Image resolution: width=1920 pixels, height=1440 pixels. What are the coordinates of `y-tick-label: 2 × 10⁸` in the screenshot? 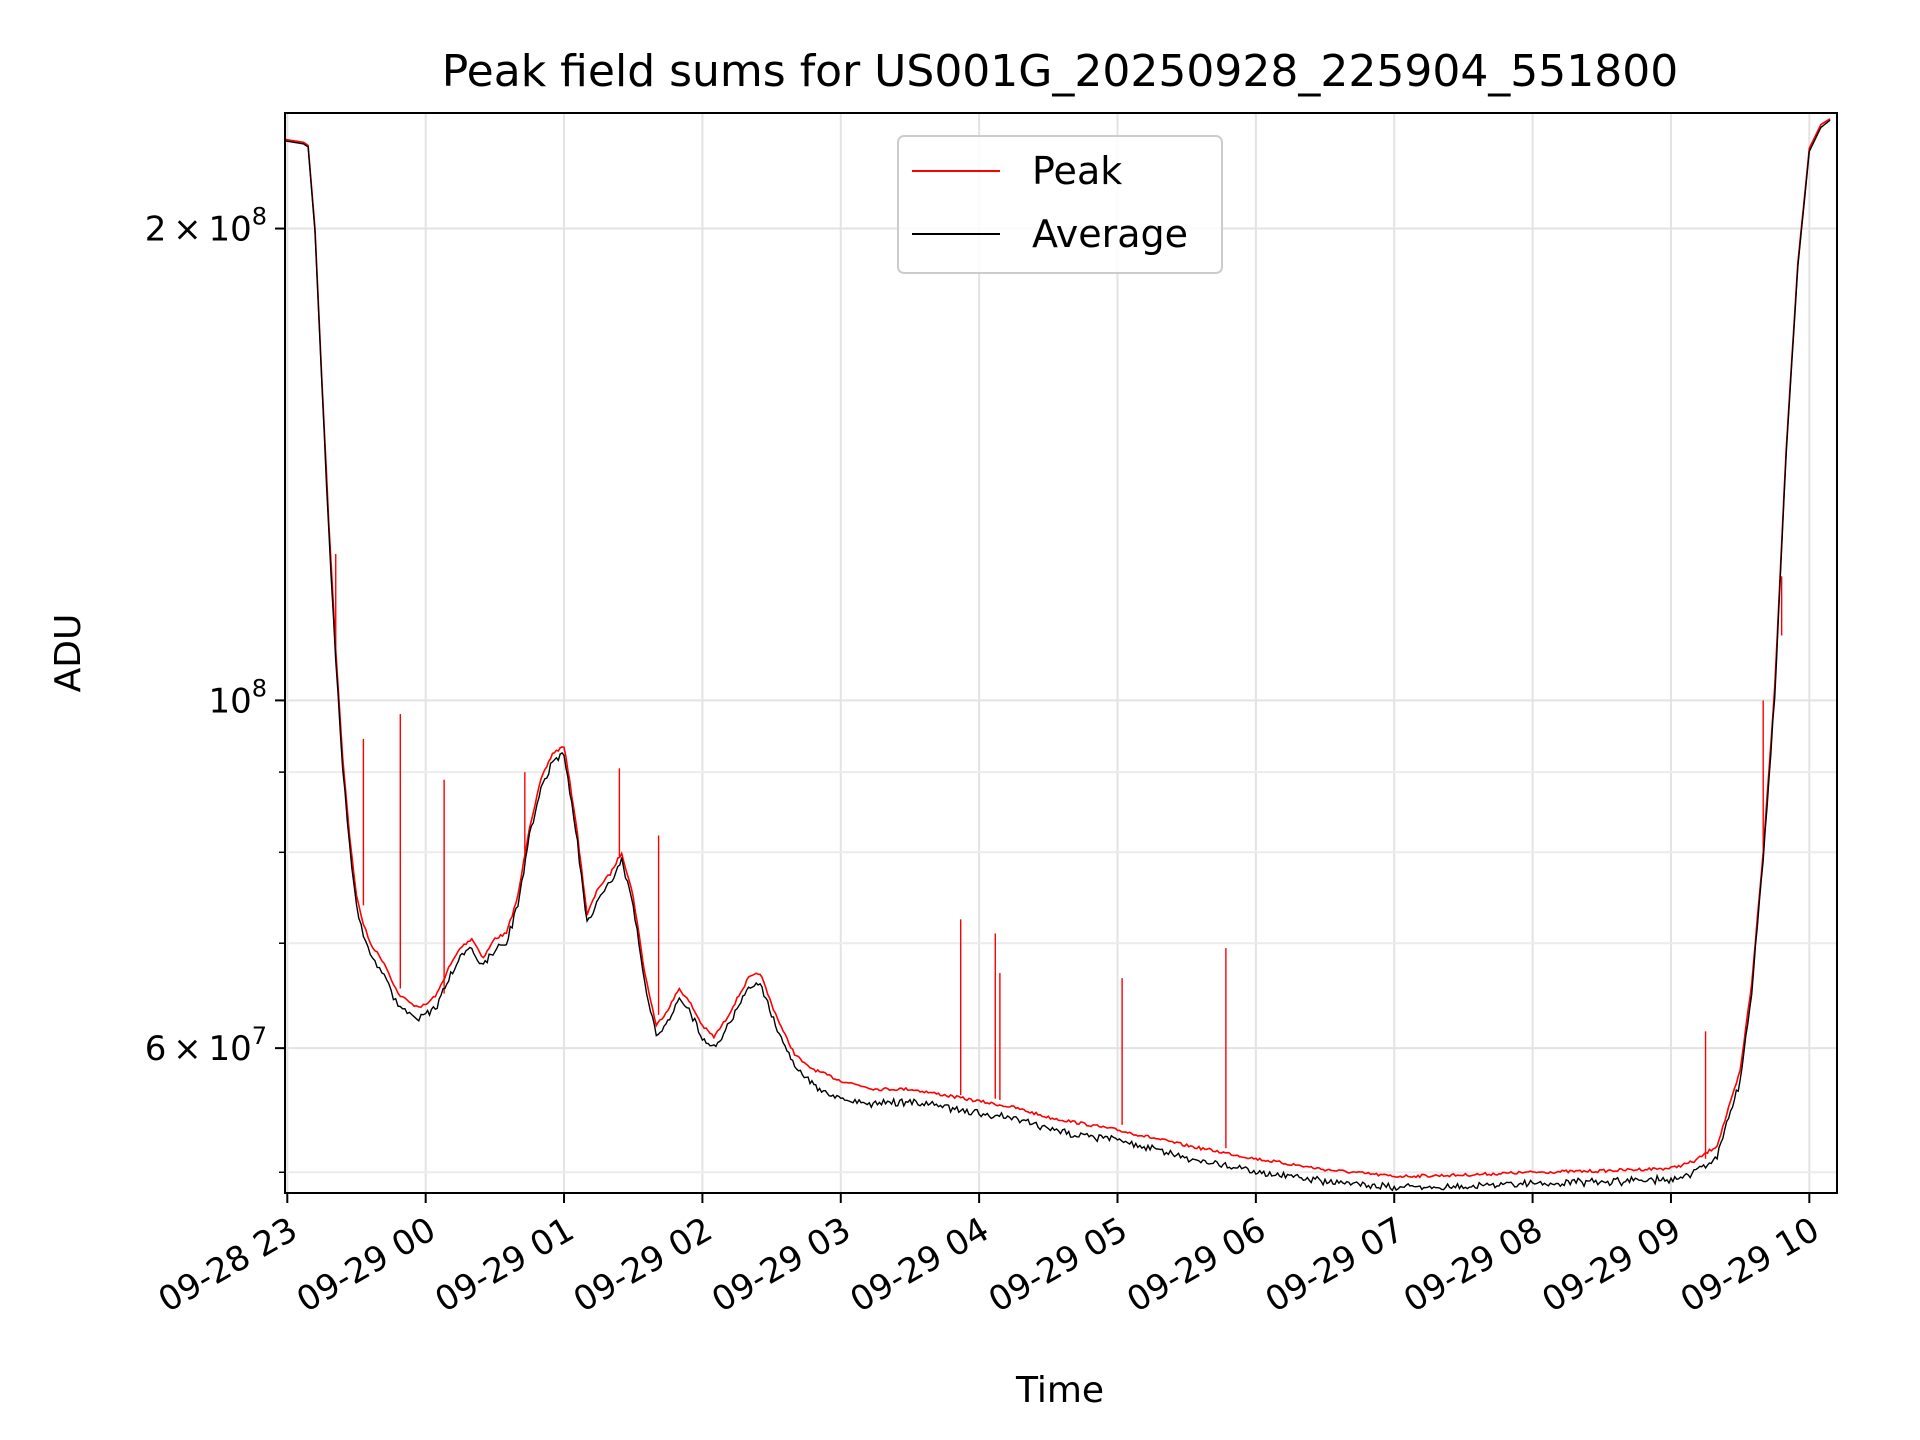 It's located at (206, 226).